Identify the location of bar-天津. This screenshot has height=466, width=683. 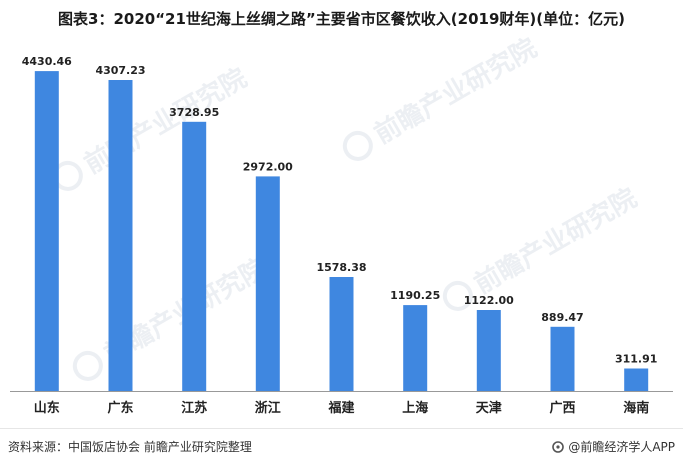
(488, 350).